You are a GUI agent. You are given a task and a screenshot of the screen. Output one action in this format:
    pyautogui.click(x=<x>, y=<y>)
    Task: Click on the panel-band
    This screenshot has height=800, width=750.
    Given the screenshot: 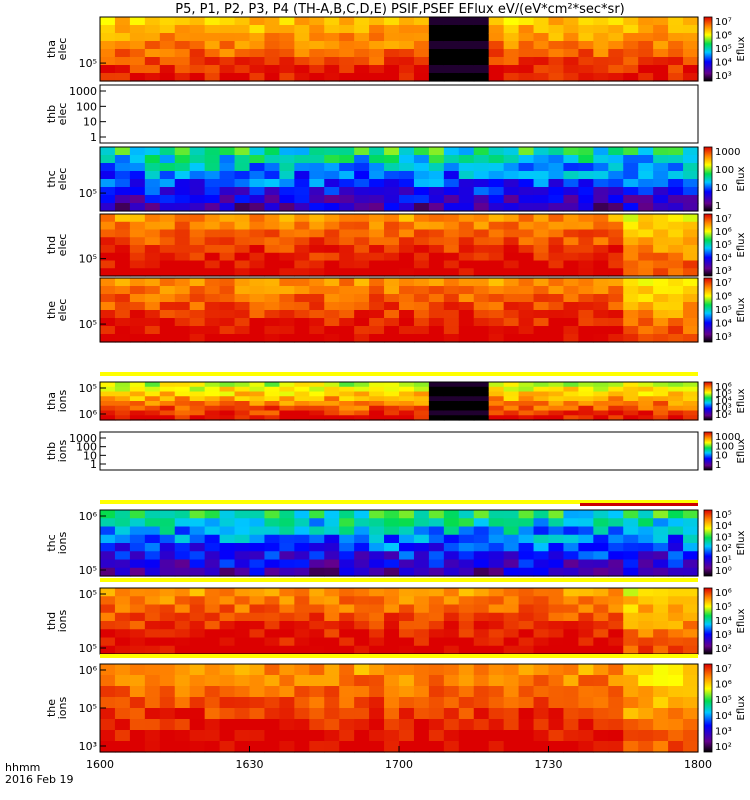 What is the action you would take?
    pyautogui.click(x=399, y=656)
    